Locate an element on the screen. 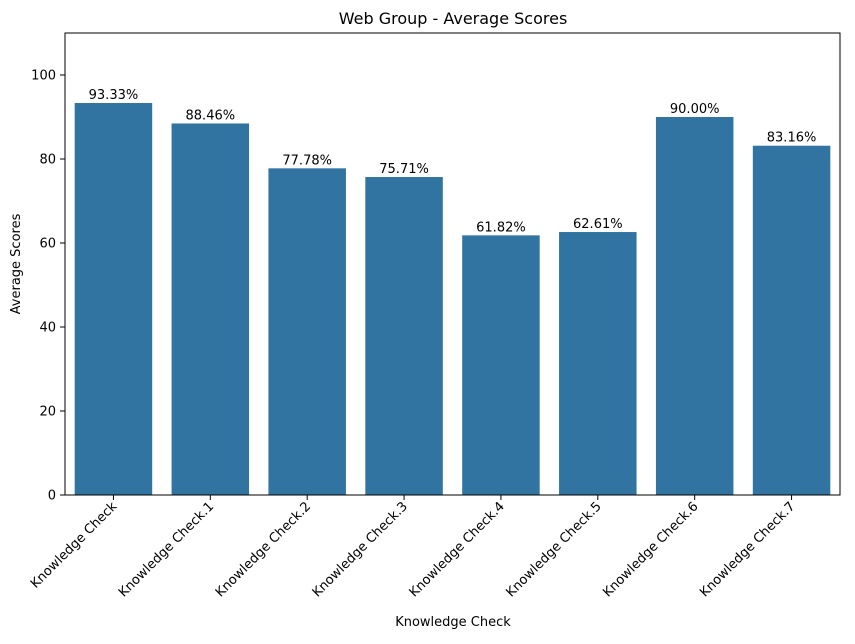 This screenshot has height=644, width=855. x-tick-label: Knowledge Check.1 is located at coordinates (166, 549).